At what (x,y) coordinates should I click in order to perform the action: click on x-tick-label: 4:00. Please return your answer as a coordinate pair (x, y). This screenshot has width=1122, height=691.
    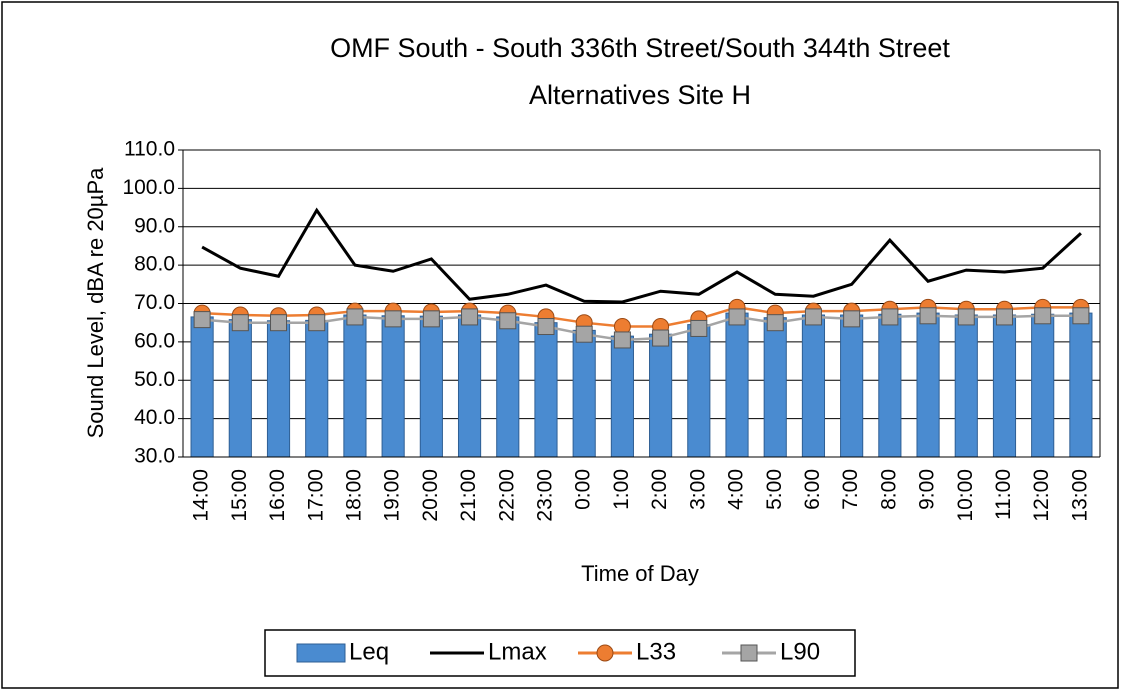
    Looking at the image, I should click on (736, 489).